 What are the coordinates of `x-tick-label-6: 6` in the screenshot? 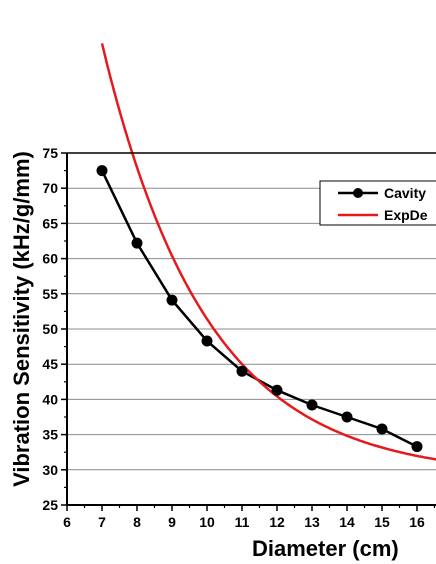 It's located at (67, 522).